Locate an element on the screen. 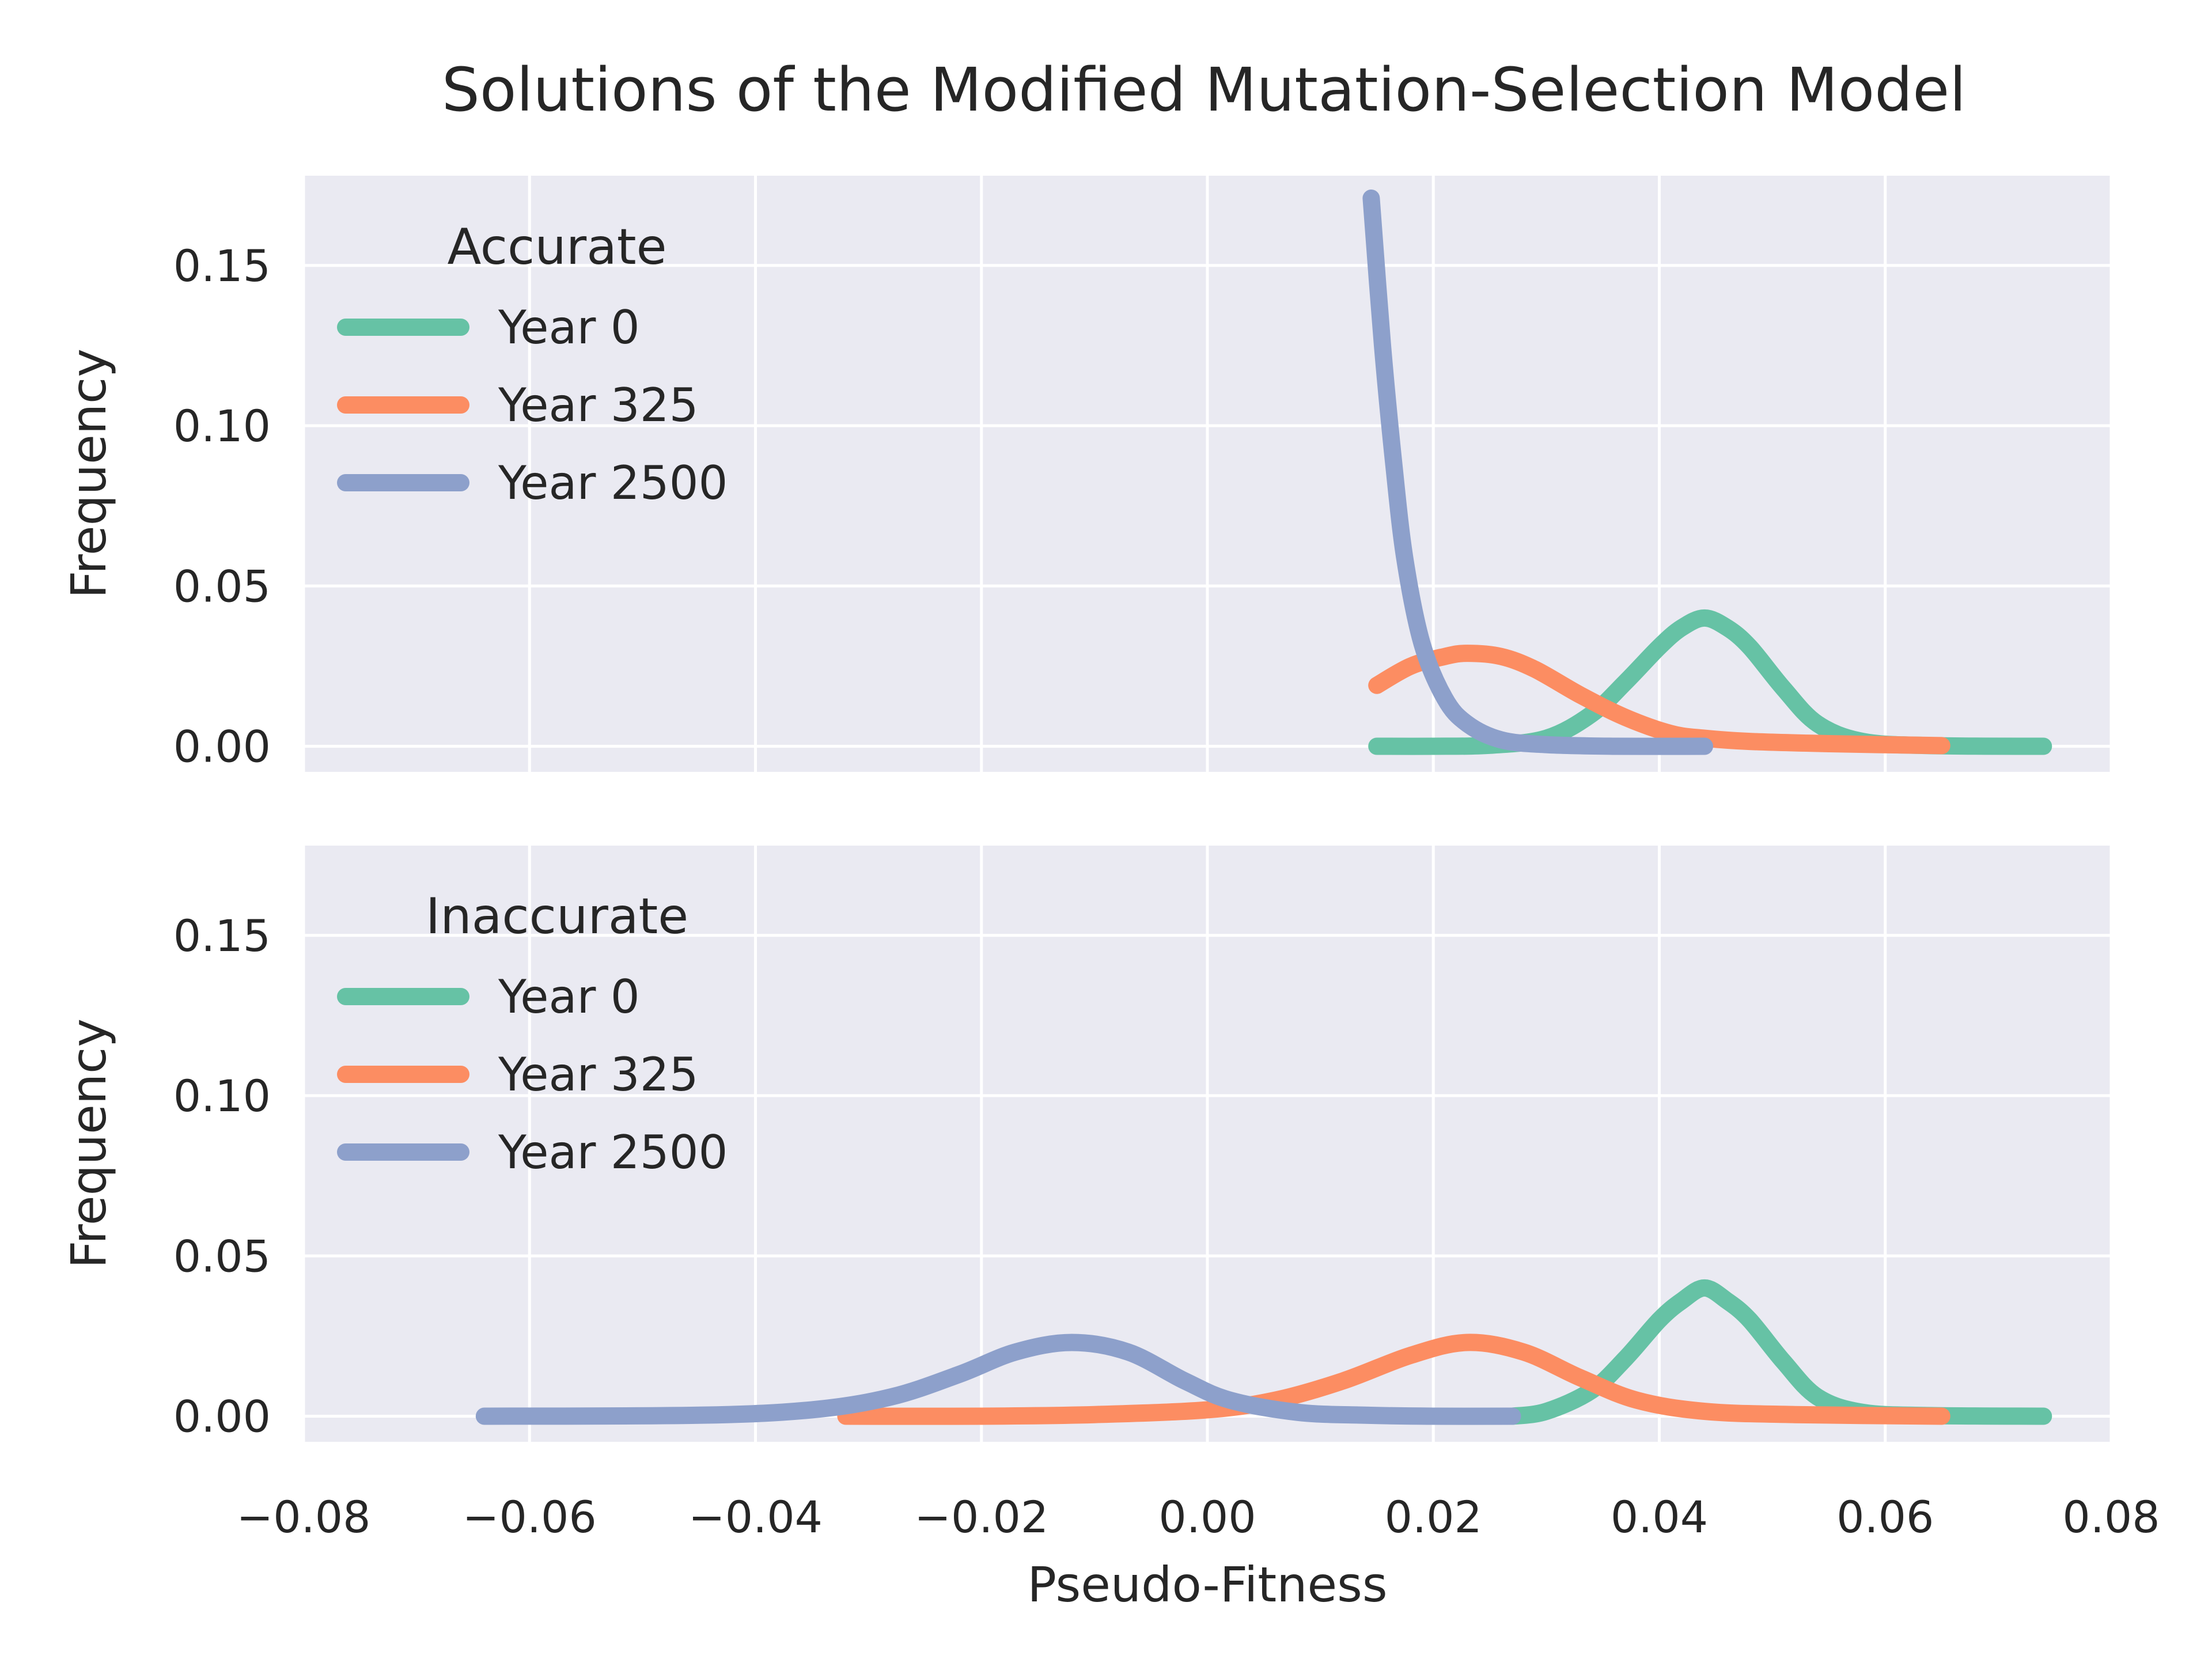 This screenshot has height=1659, width=2212. x-tick-label: 0.02 is located at coordinates (1433, 1517).